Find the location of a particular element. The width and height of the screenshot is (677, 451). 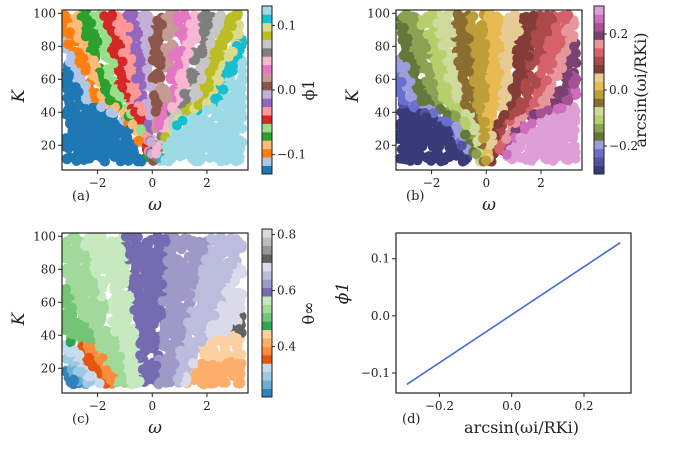

panel-label: (d) is located at coordinates (411, 419).